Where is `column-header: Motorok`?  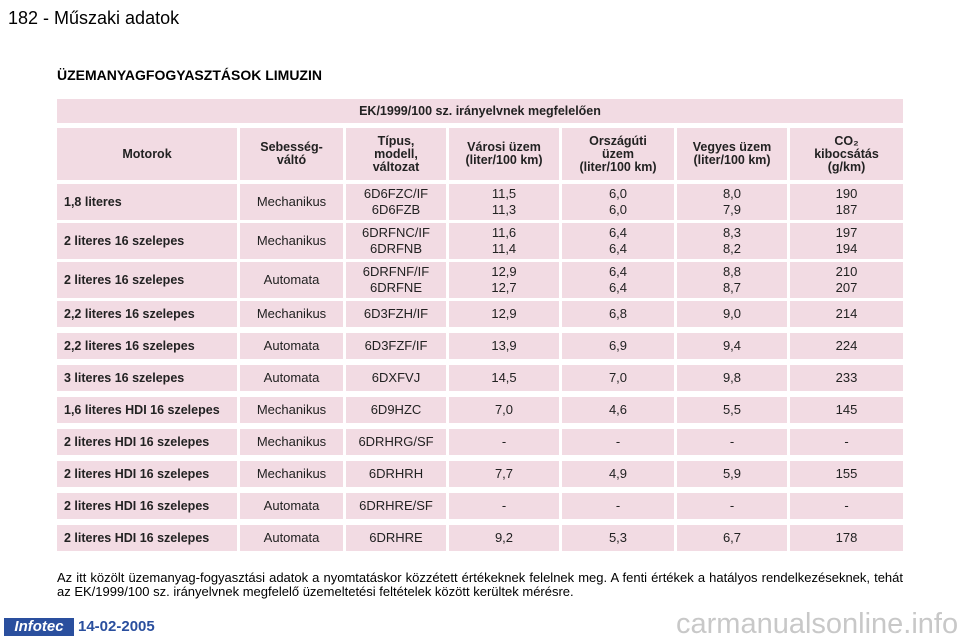 column-header: Motorok is located at coordinates (147, 154).